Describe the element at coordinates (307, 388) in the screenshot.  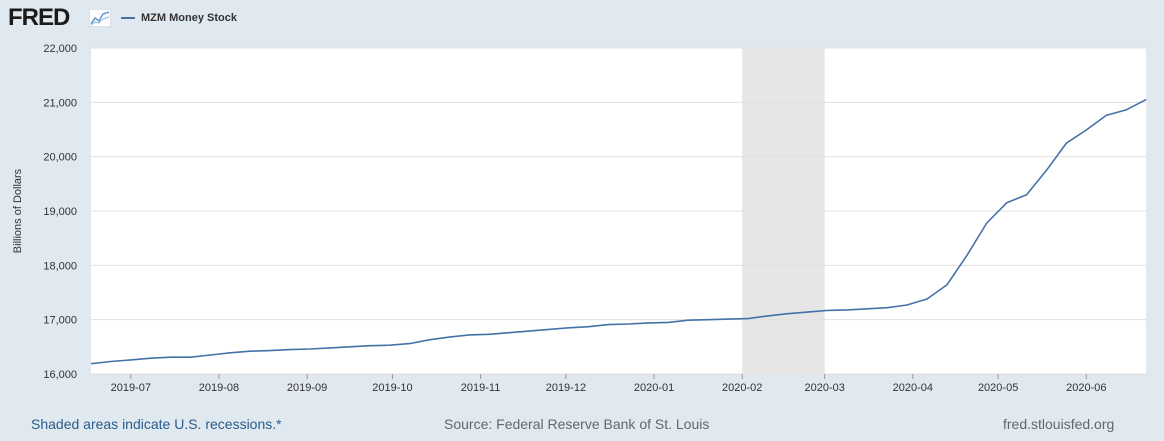
I see `x-tick-label: 2019-09` at that location.